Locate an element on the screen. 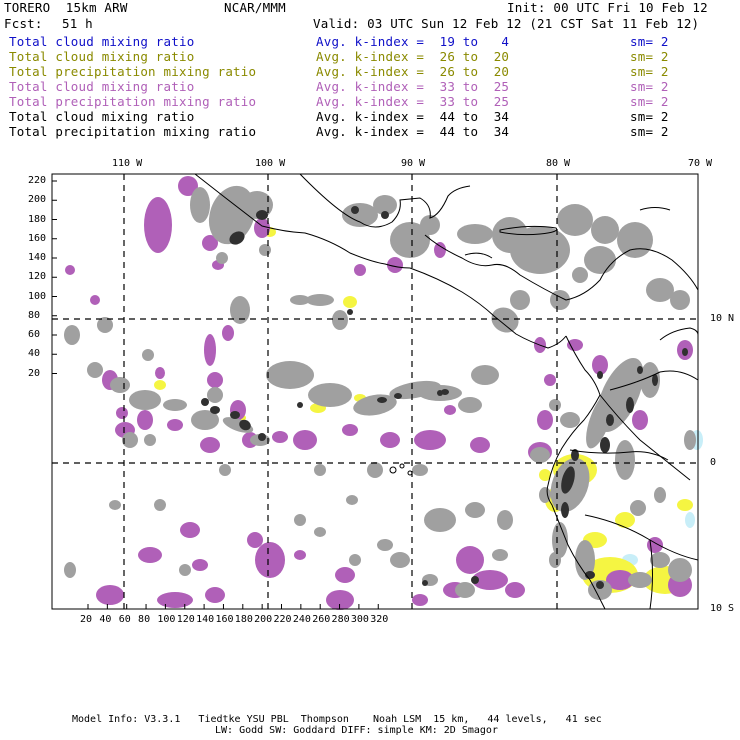 This screenshot has height=740, width=740. lon-label-110w: 110 W is located at coordinates (127, 163).